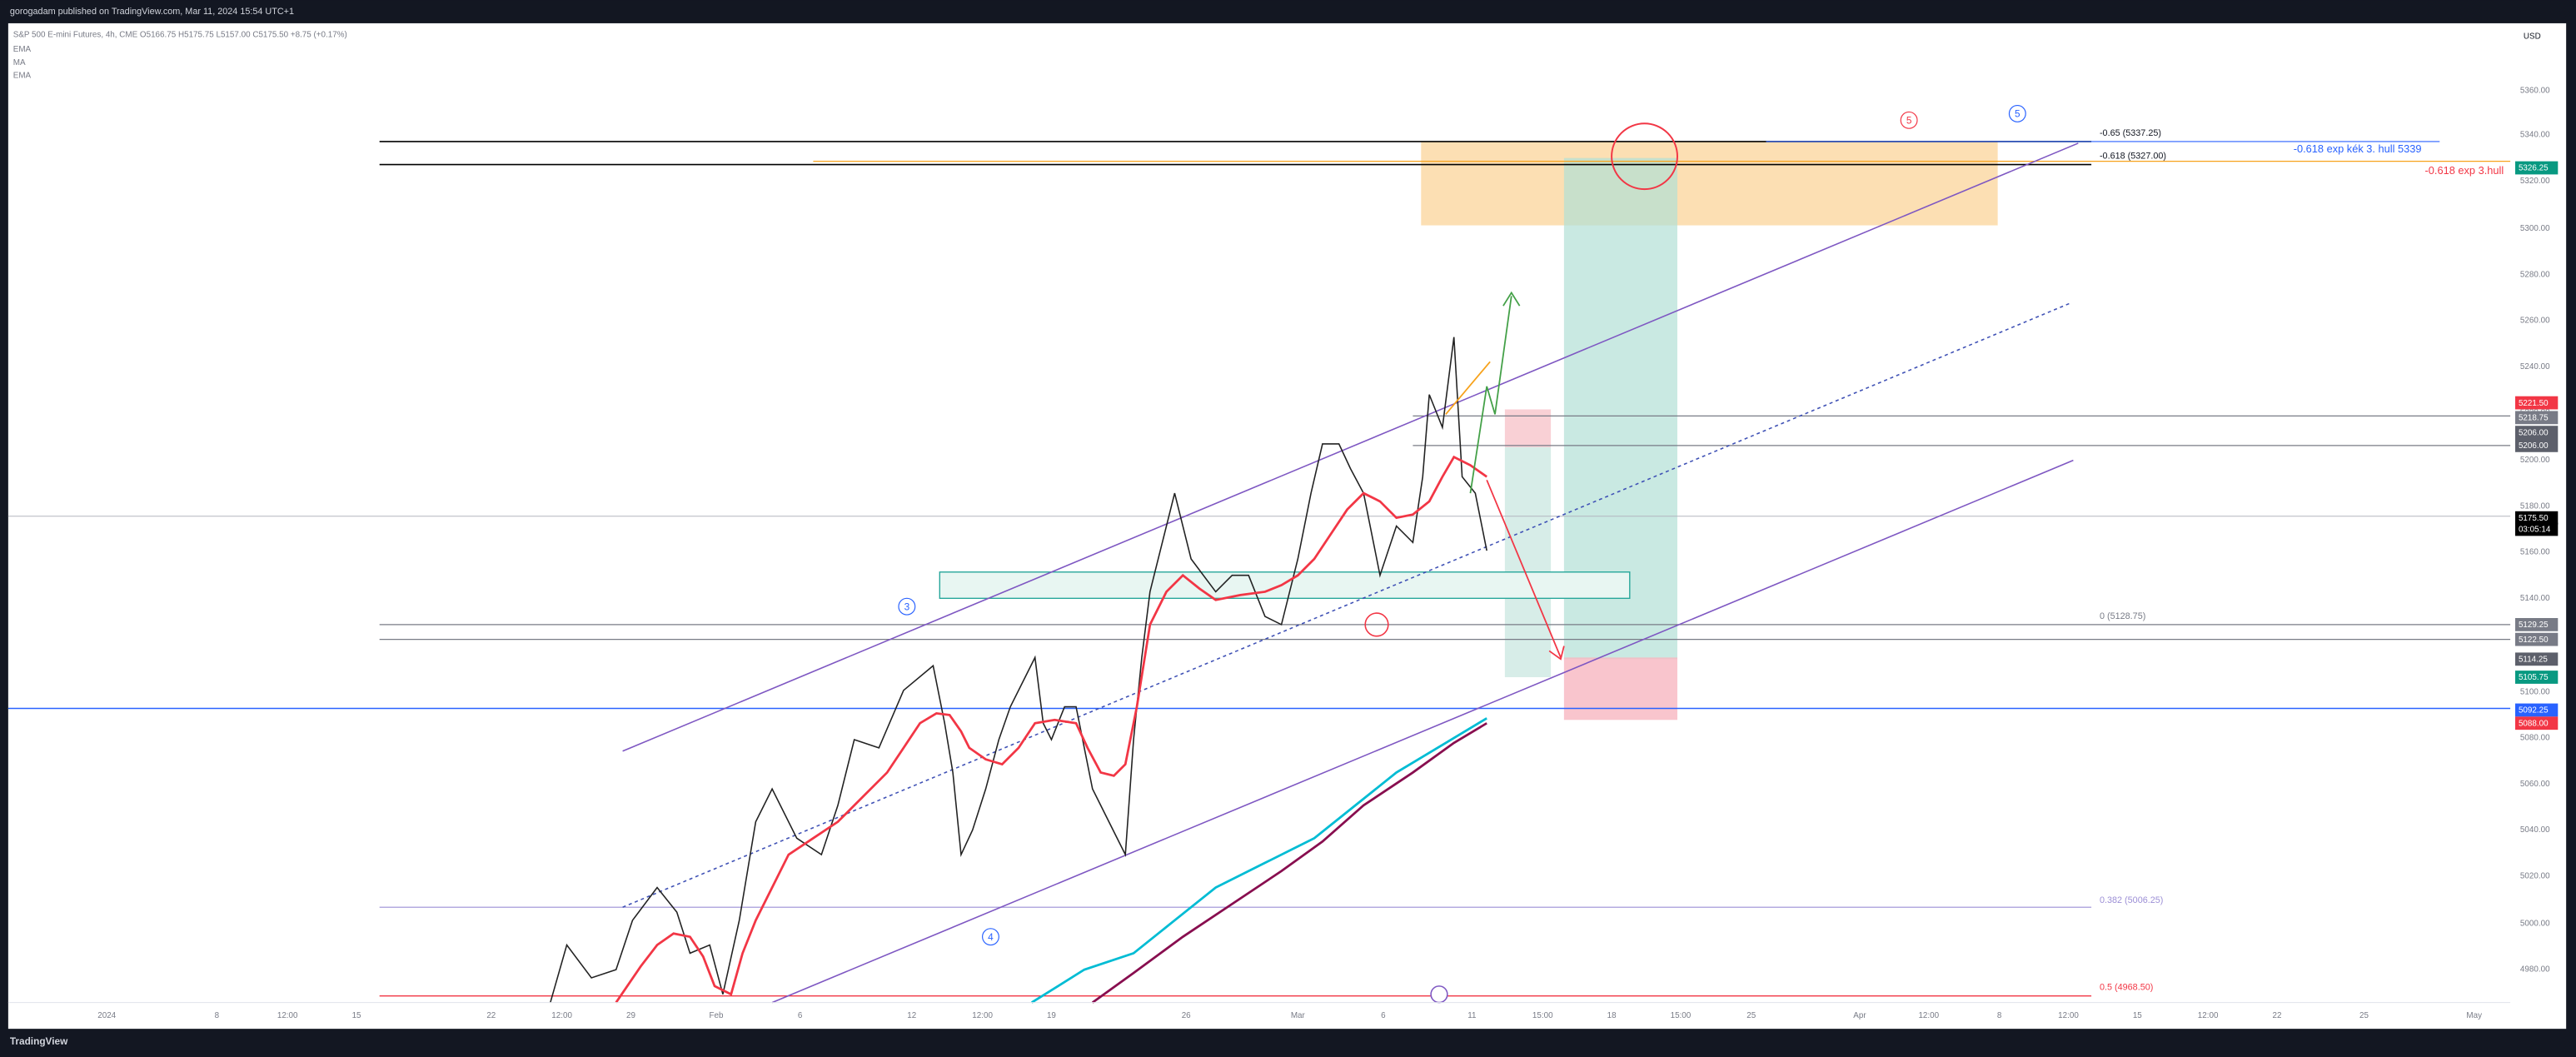 The height and width of the screenshot is (1057, 2576). I want to click on time-label: 26, so click(1186, 1015).